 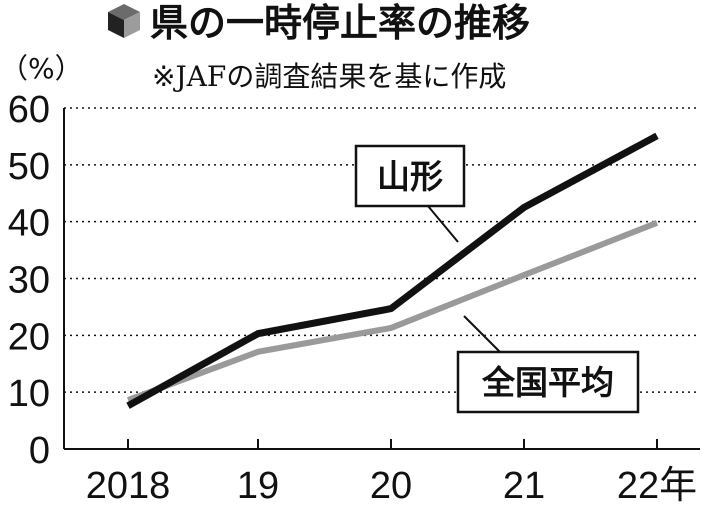 I want to click on y-tick-label: 30, so click(x=29, y=281).